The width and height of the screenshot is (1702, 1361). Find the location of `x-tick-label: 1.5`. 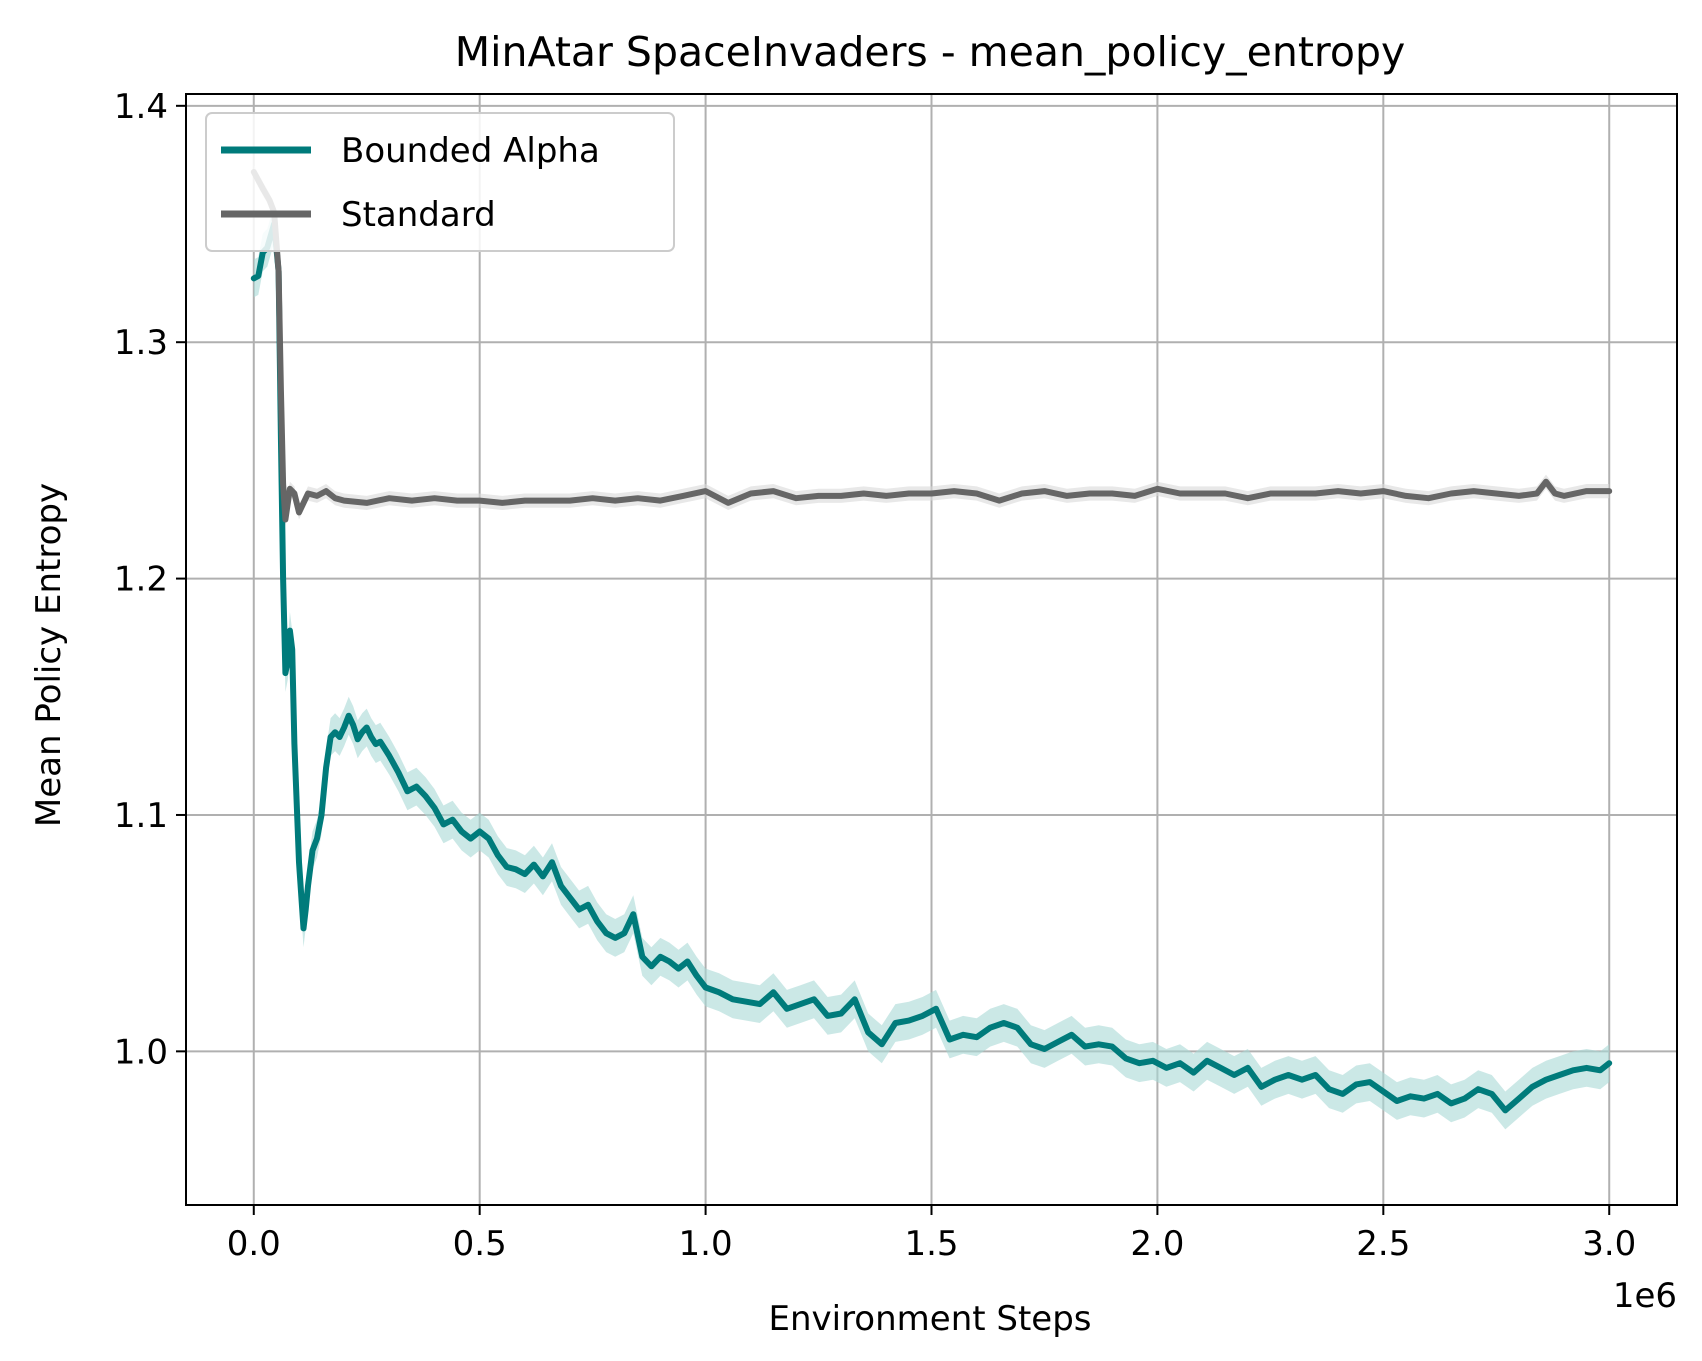

x-tick-label: 1.5 is located at coordinates (931, 1244).